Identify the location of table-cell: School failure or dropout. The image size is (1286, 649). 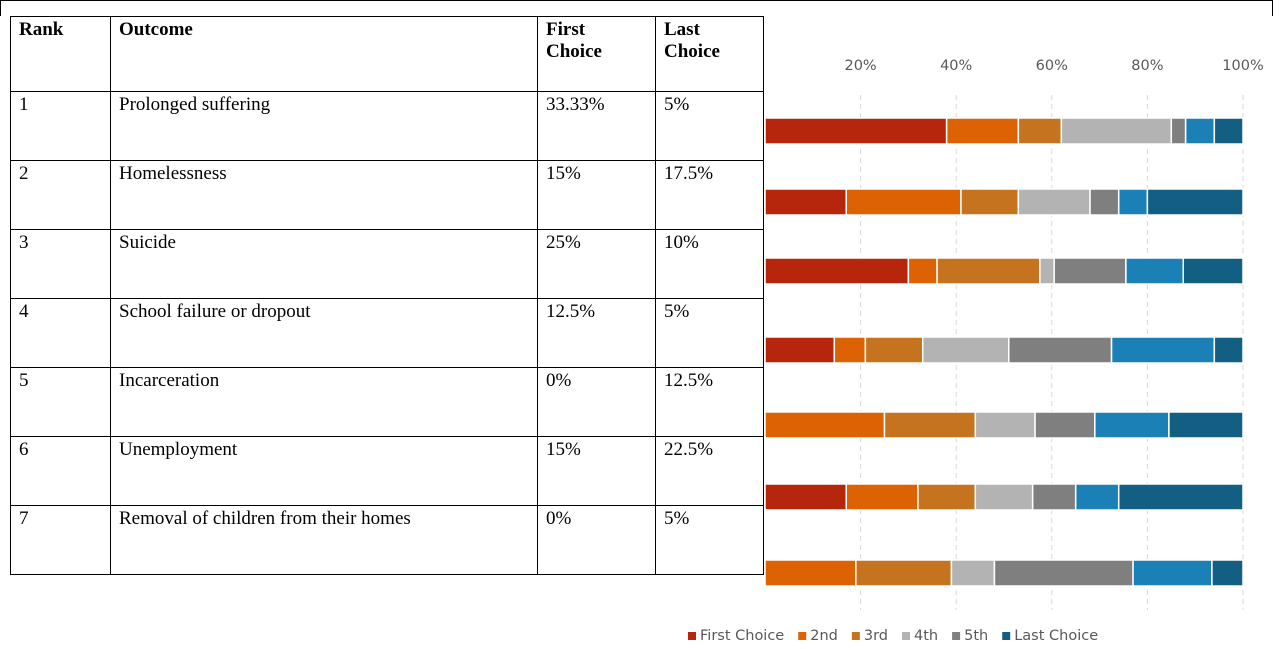
(324, 333).